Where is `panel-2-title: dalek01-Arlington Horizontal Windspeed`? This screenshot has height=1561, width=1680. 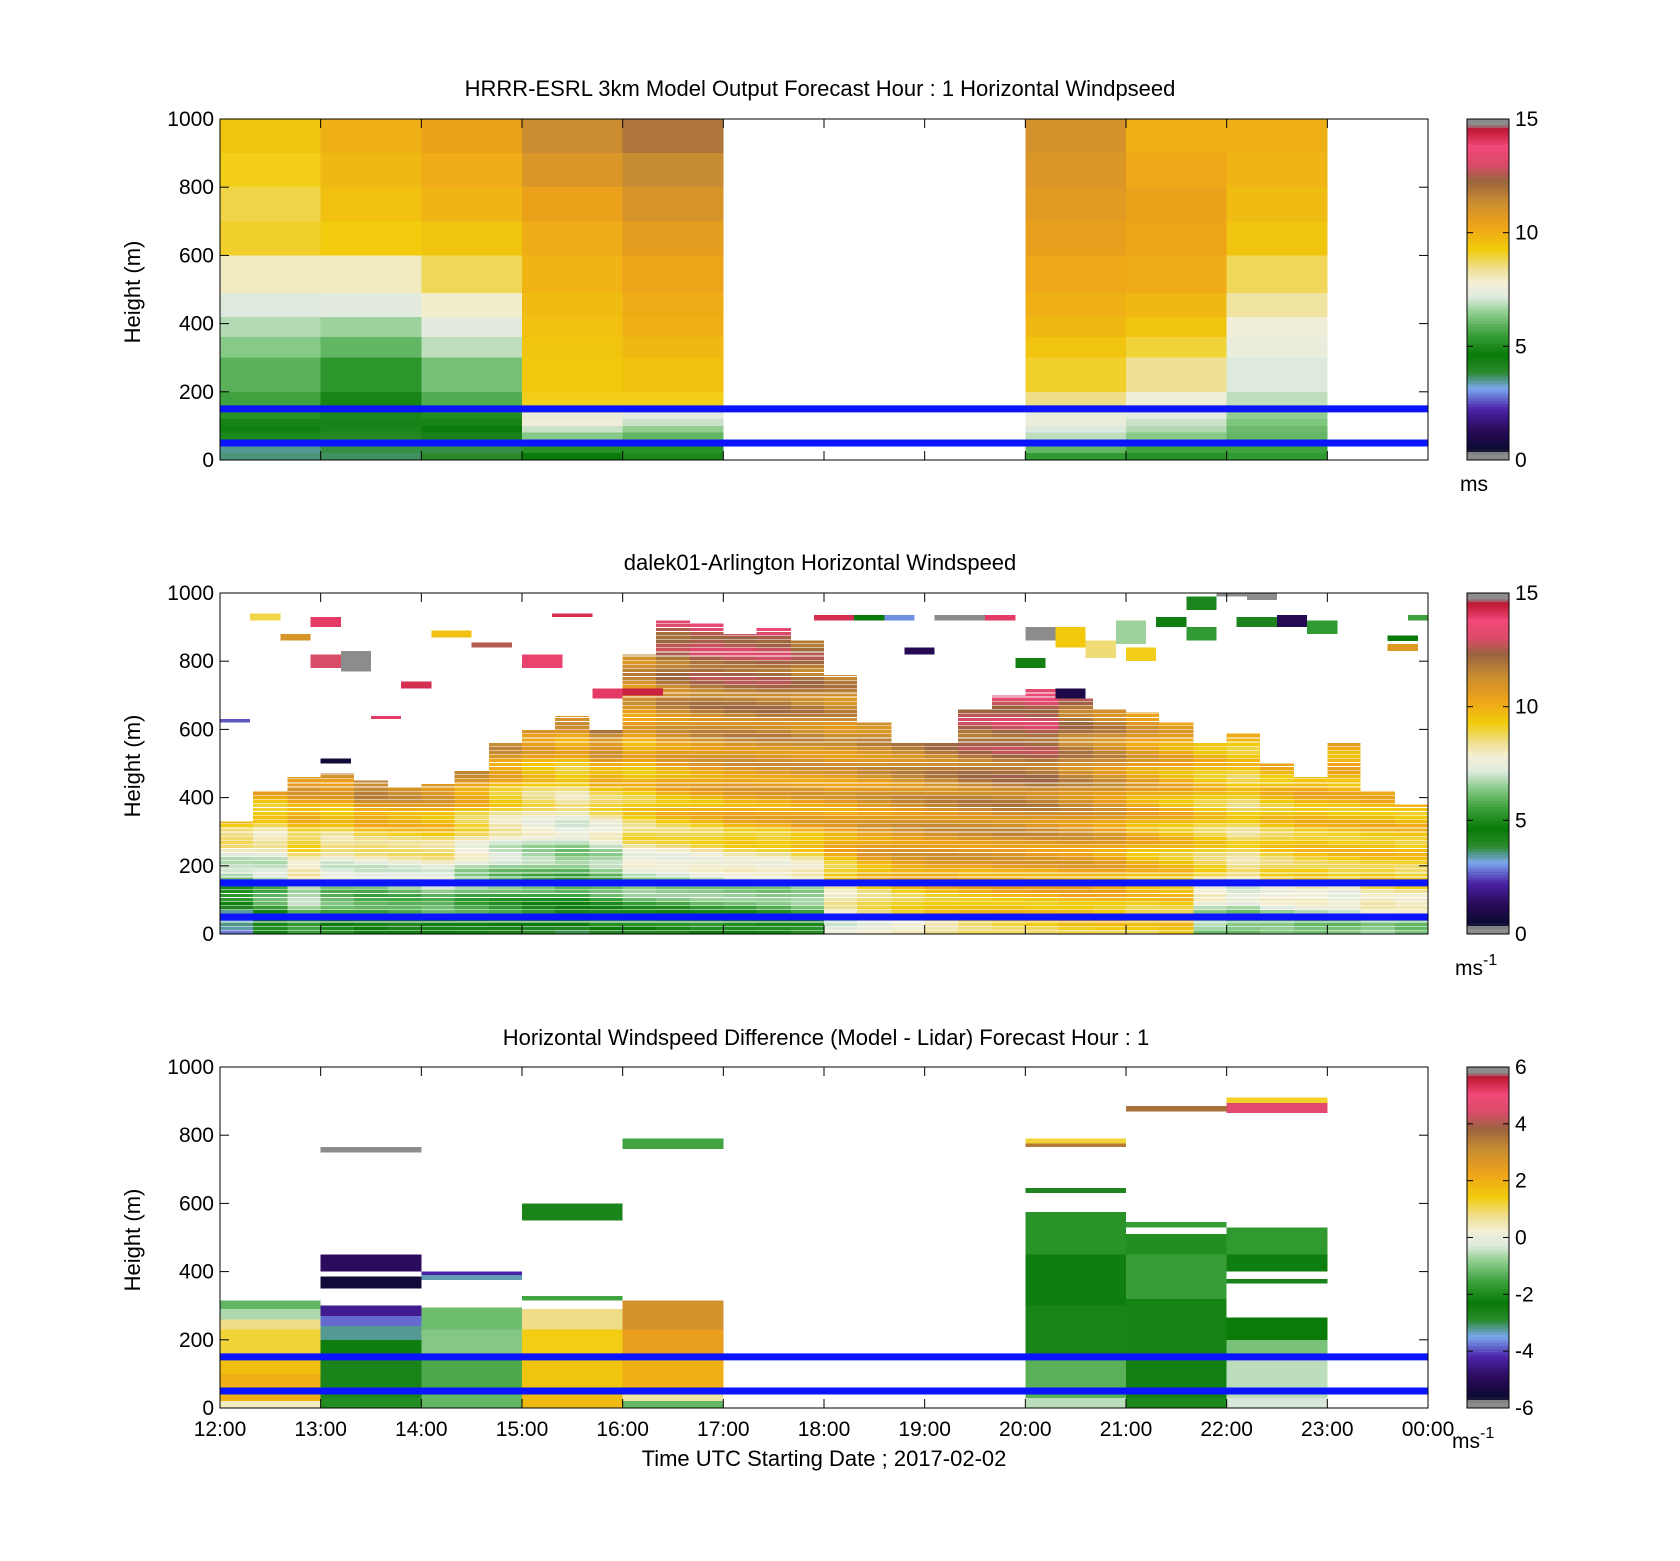
panel-2-title: dalek01-Arlington Horizontal Windspeed is located at coordinates (820, 562).